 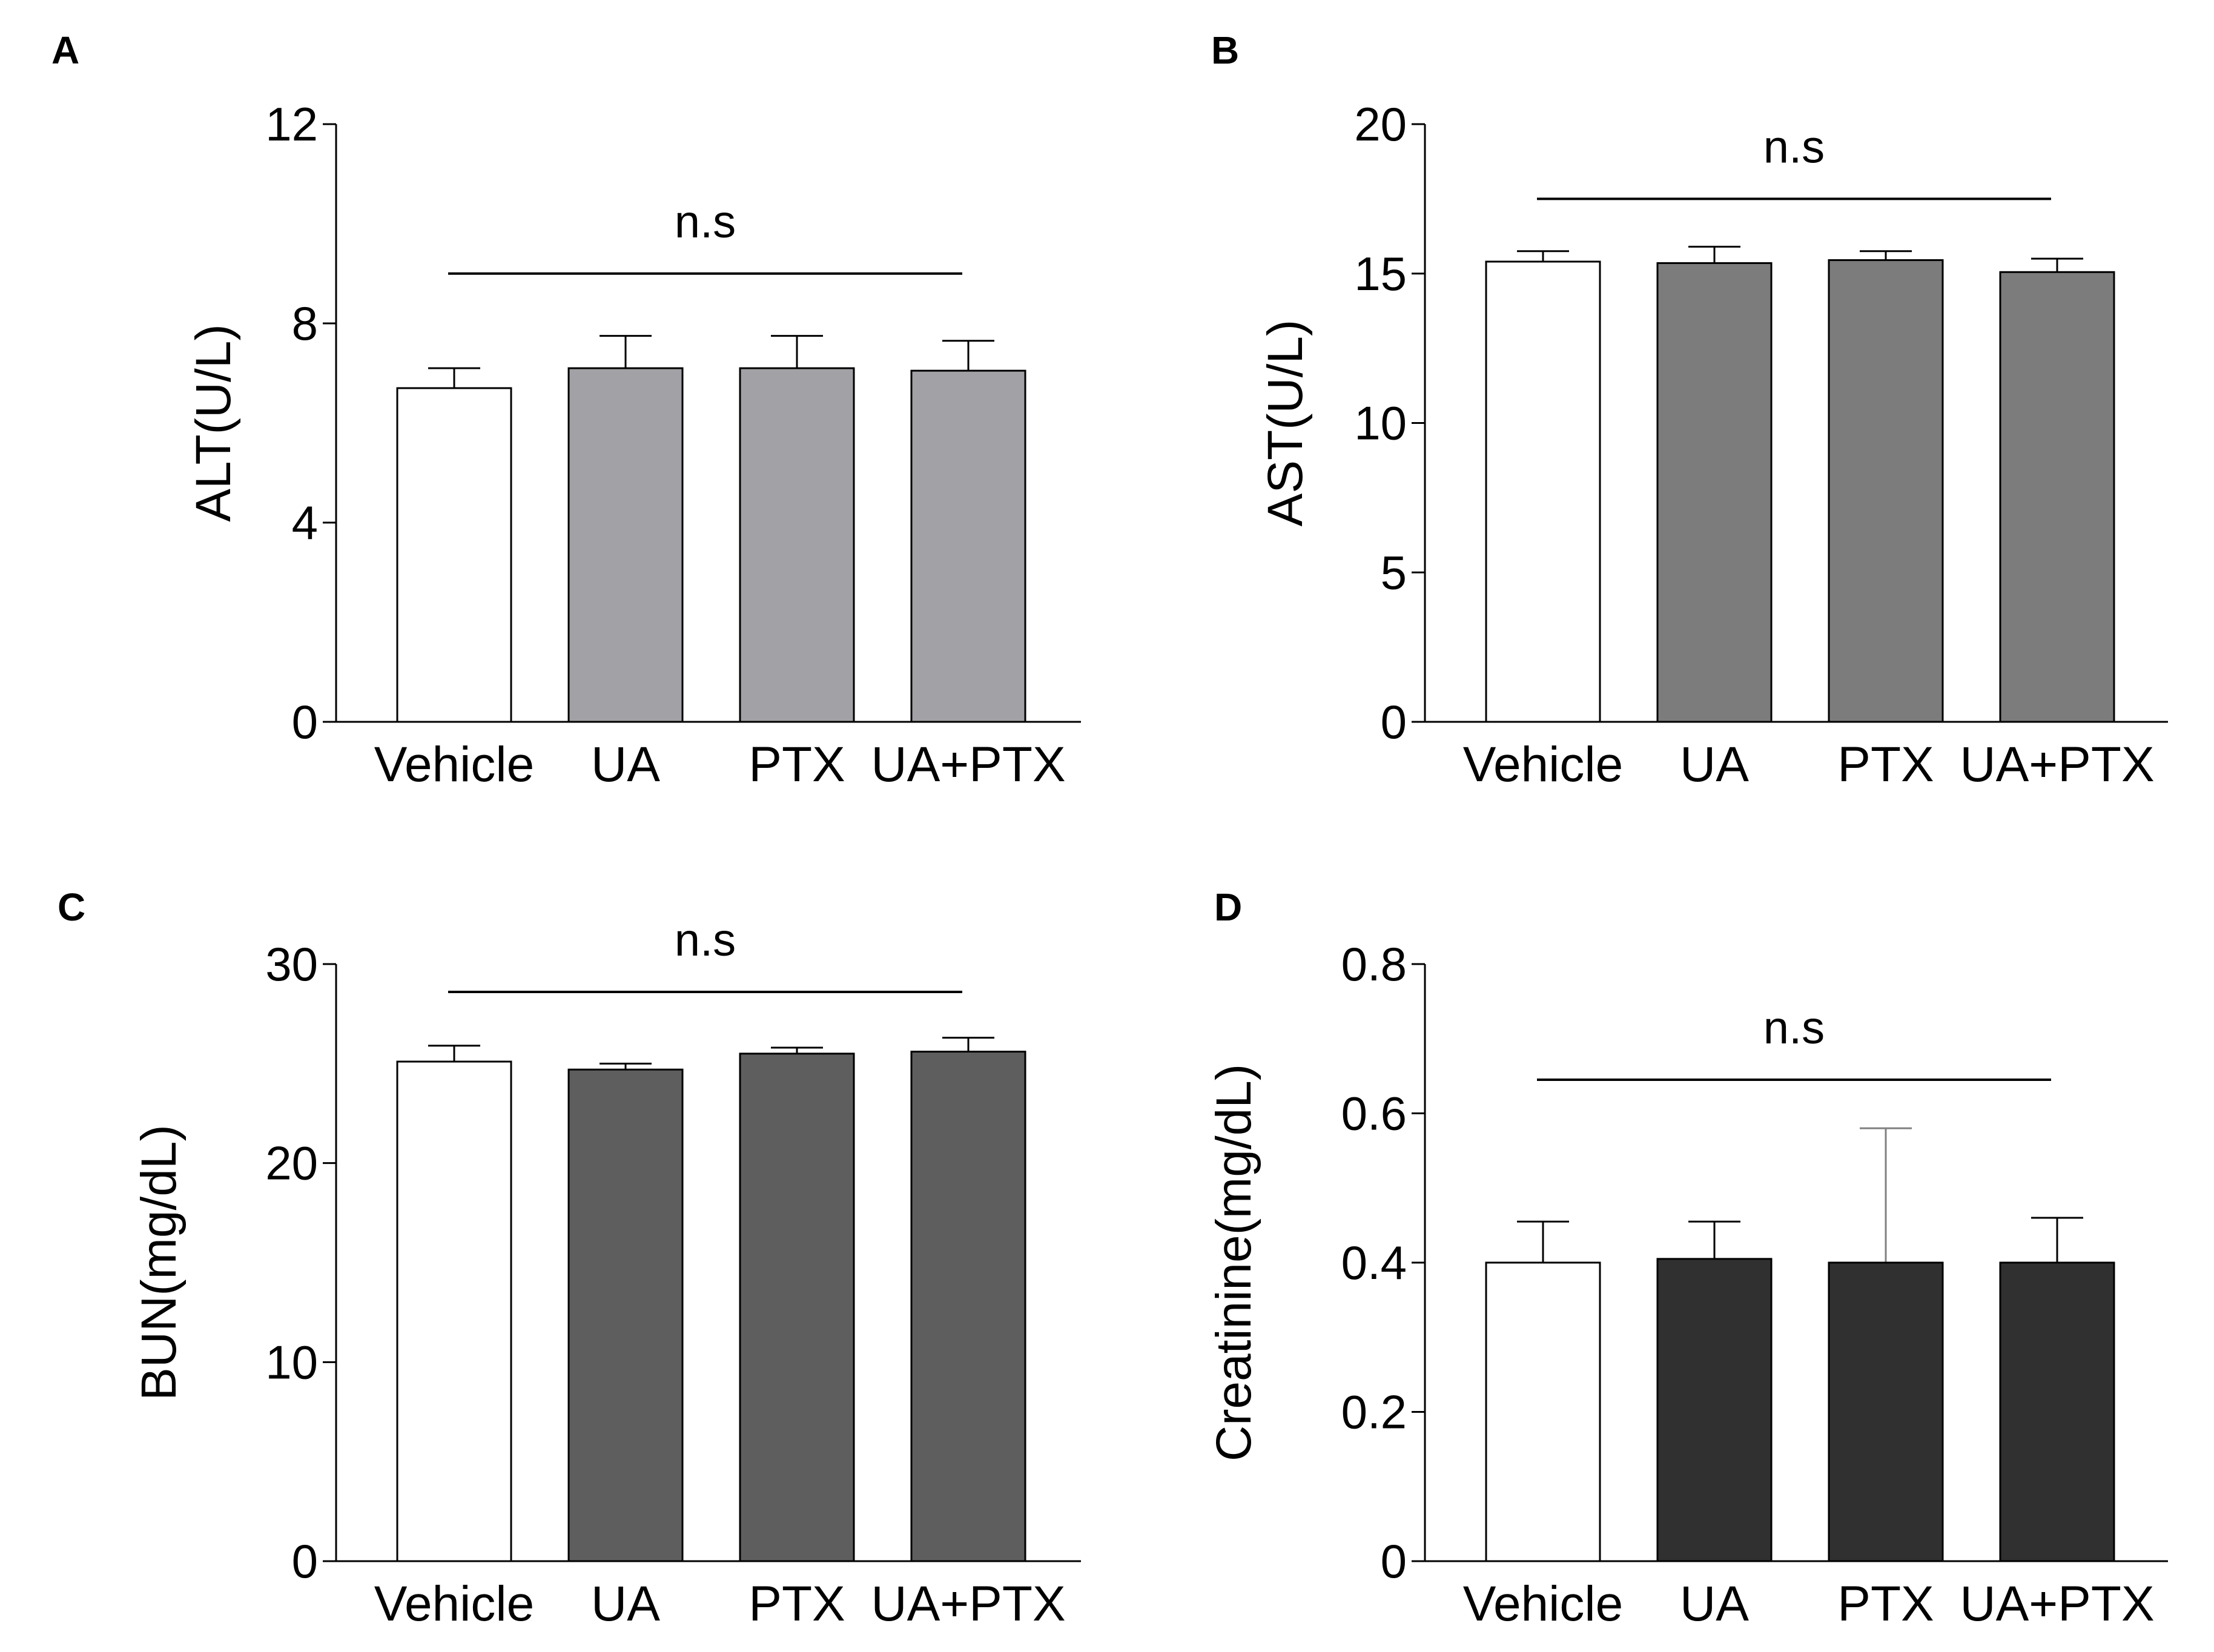 What do you see at coordinates (1225, 50) in the screenshot?
I see `panel-letter: B` at bounding box center [1225, 50].